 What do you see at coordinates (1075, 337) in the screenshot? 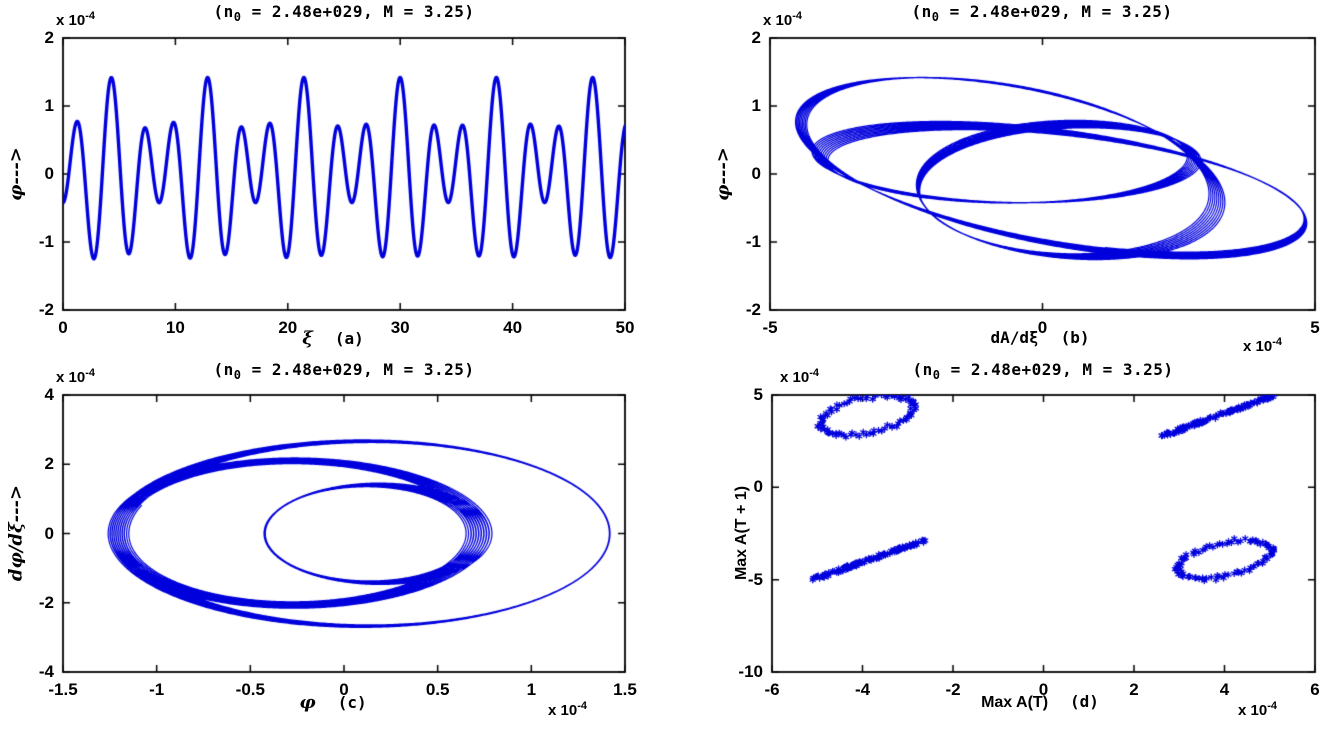
I see `panel-letter: (b)` at bounding box center [1075, 337].